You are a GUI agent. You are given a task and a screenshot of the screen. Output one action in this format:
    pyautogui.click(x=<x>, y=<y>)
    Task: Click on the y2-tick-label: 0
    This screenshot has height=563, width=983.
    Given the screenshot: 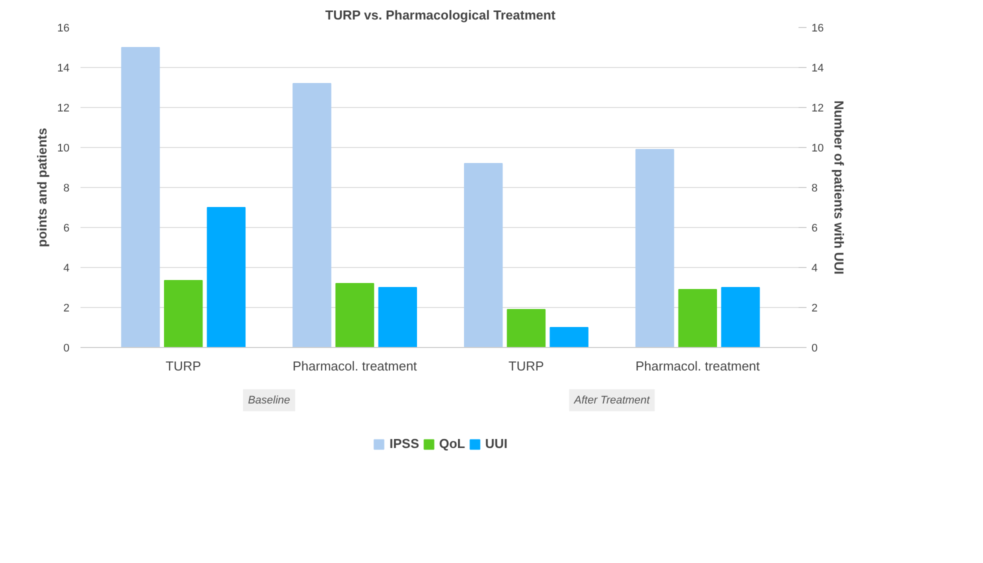 What is the action you would take?
    pyautogui.click(x=815, y=348)
    